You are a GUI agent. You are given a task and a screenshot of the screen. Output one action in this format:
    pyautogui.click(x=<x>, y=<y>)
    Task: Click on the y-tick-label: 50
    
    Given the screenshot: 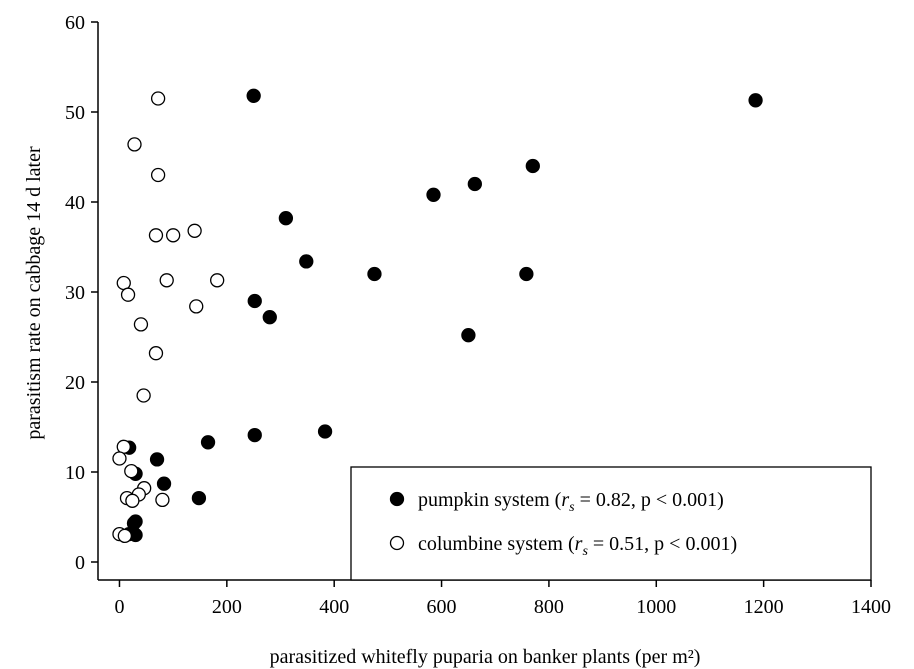 What is the action you would take?
    pyautogui.click(x=75, y=113)
    